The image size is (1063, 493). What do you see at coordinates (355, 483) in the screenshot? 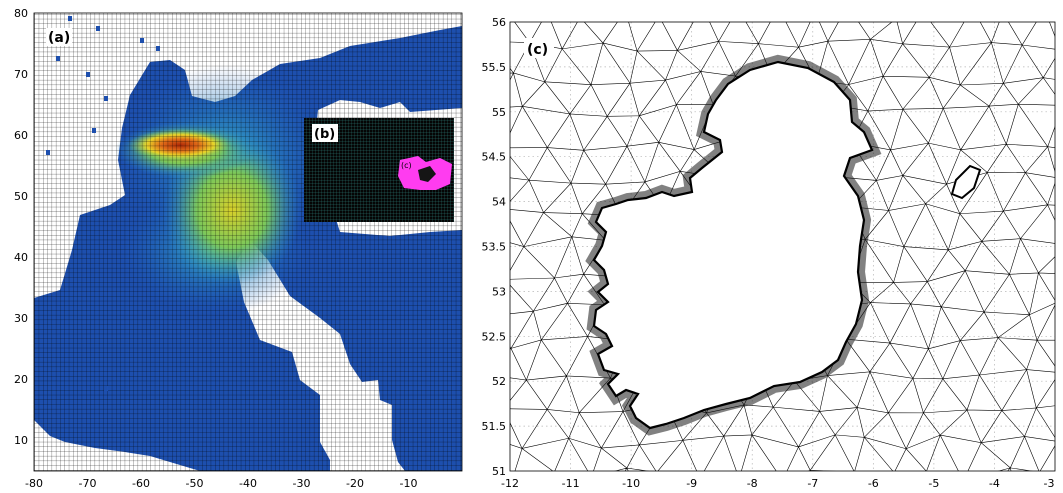
I see `x-tick-label: -20` at bounding box center [355, 483].